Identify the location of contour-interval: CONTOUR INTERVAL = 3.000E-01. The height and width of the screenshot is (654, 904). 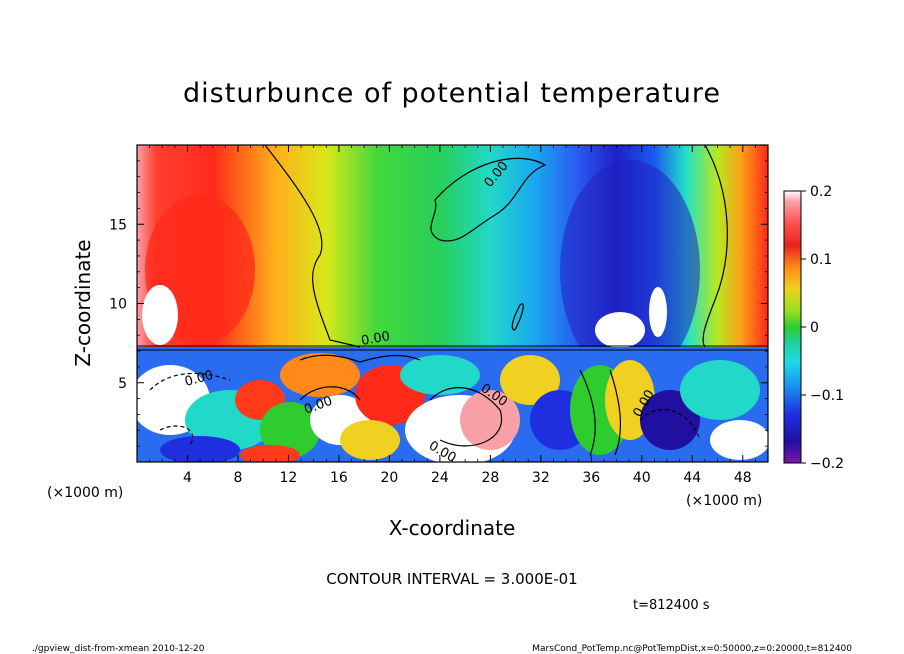
(451, 579).